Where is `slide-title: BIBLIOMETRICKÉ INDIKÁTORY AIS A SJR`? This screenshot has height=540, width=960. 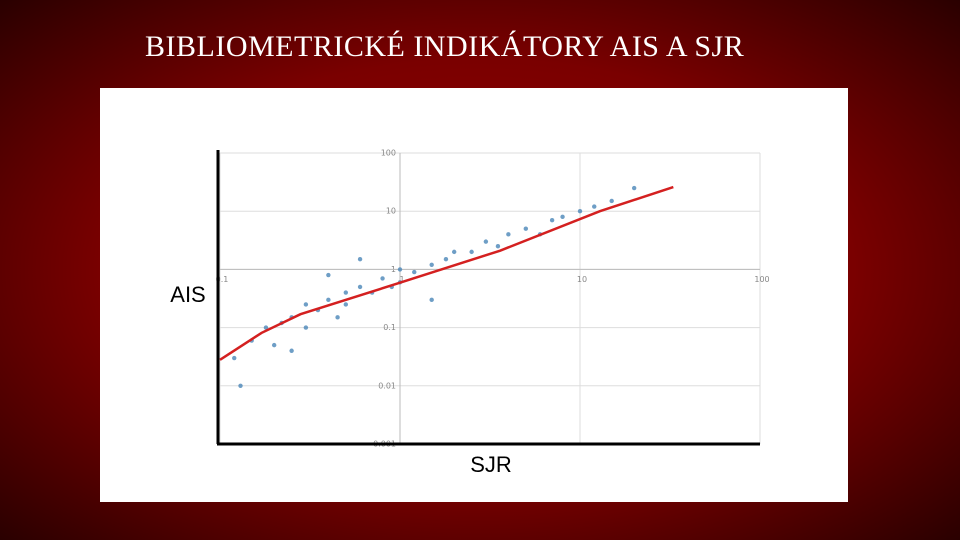
slide-title: BIBLIOMETRICKÉ INDIKÁTORY AIS A SJR is located at coordinates (445, 46).